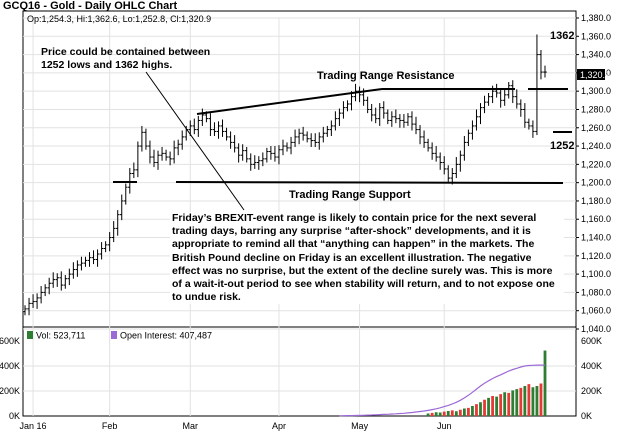  What do you see at coordinates (114, 335) in the screenshot?
I see `oi-legend-swatch` at bounding box center [114, 335].